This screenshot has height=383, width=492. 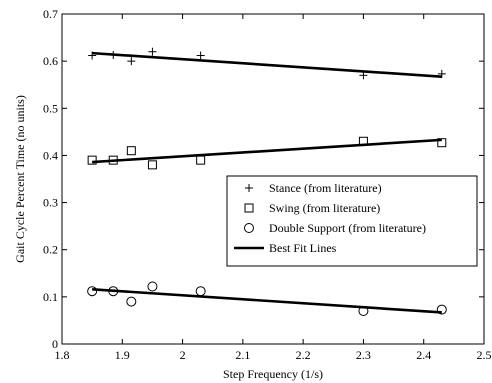 I want to click on x-tick-label: 2.2, so click(x=303, y=355).